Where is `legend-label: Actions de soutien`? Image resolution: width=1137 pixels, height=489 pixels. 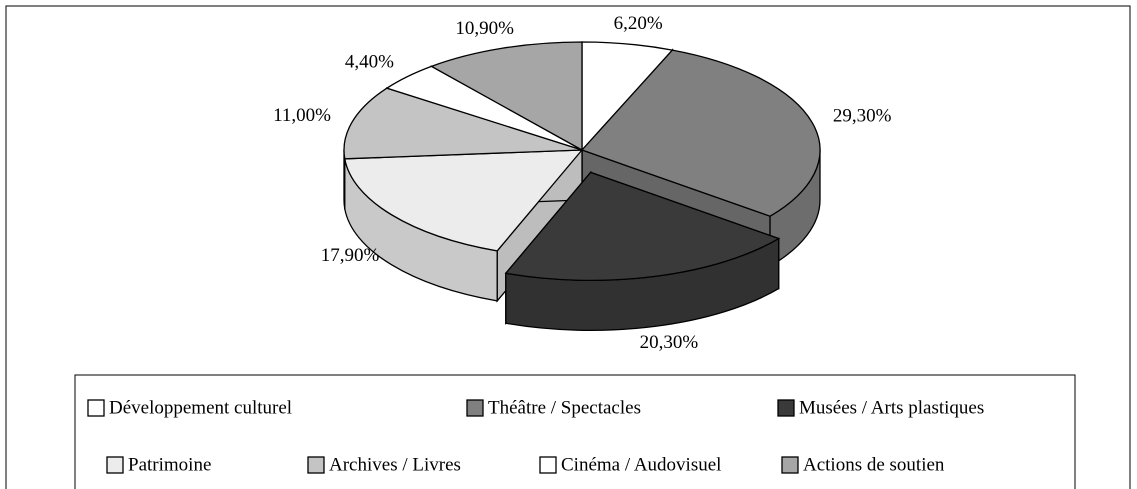 legend-label: Actions de soutien is located at coordinates (874, 464).